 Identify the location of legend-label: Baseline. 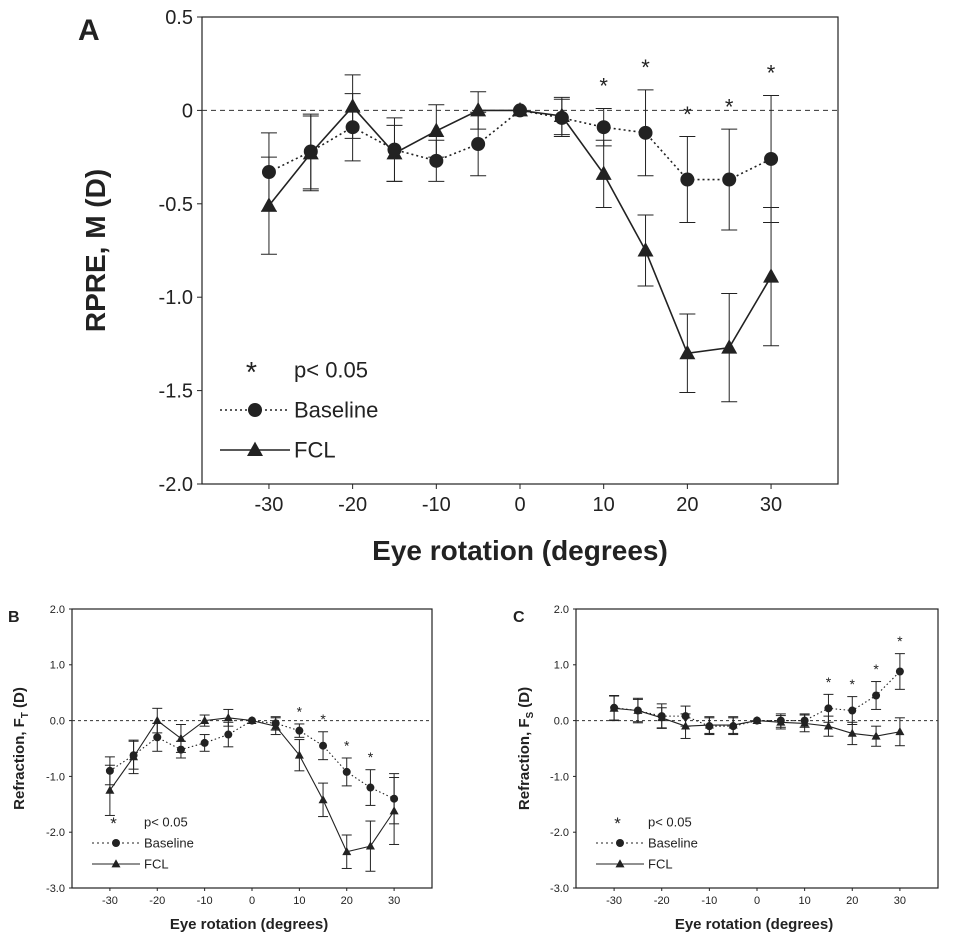
(673, 843).